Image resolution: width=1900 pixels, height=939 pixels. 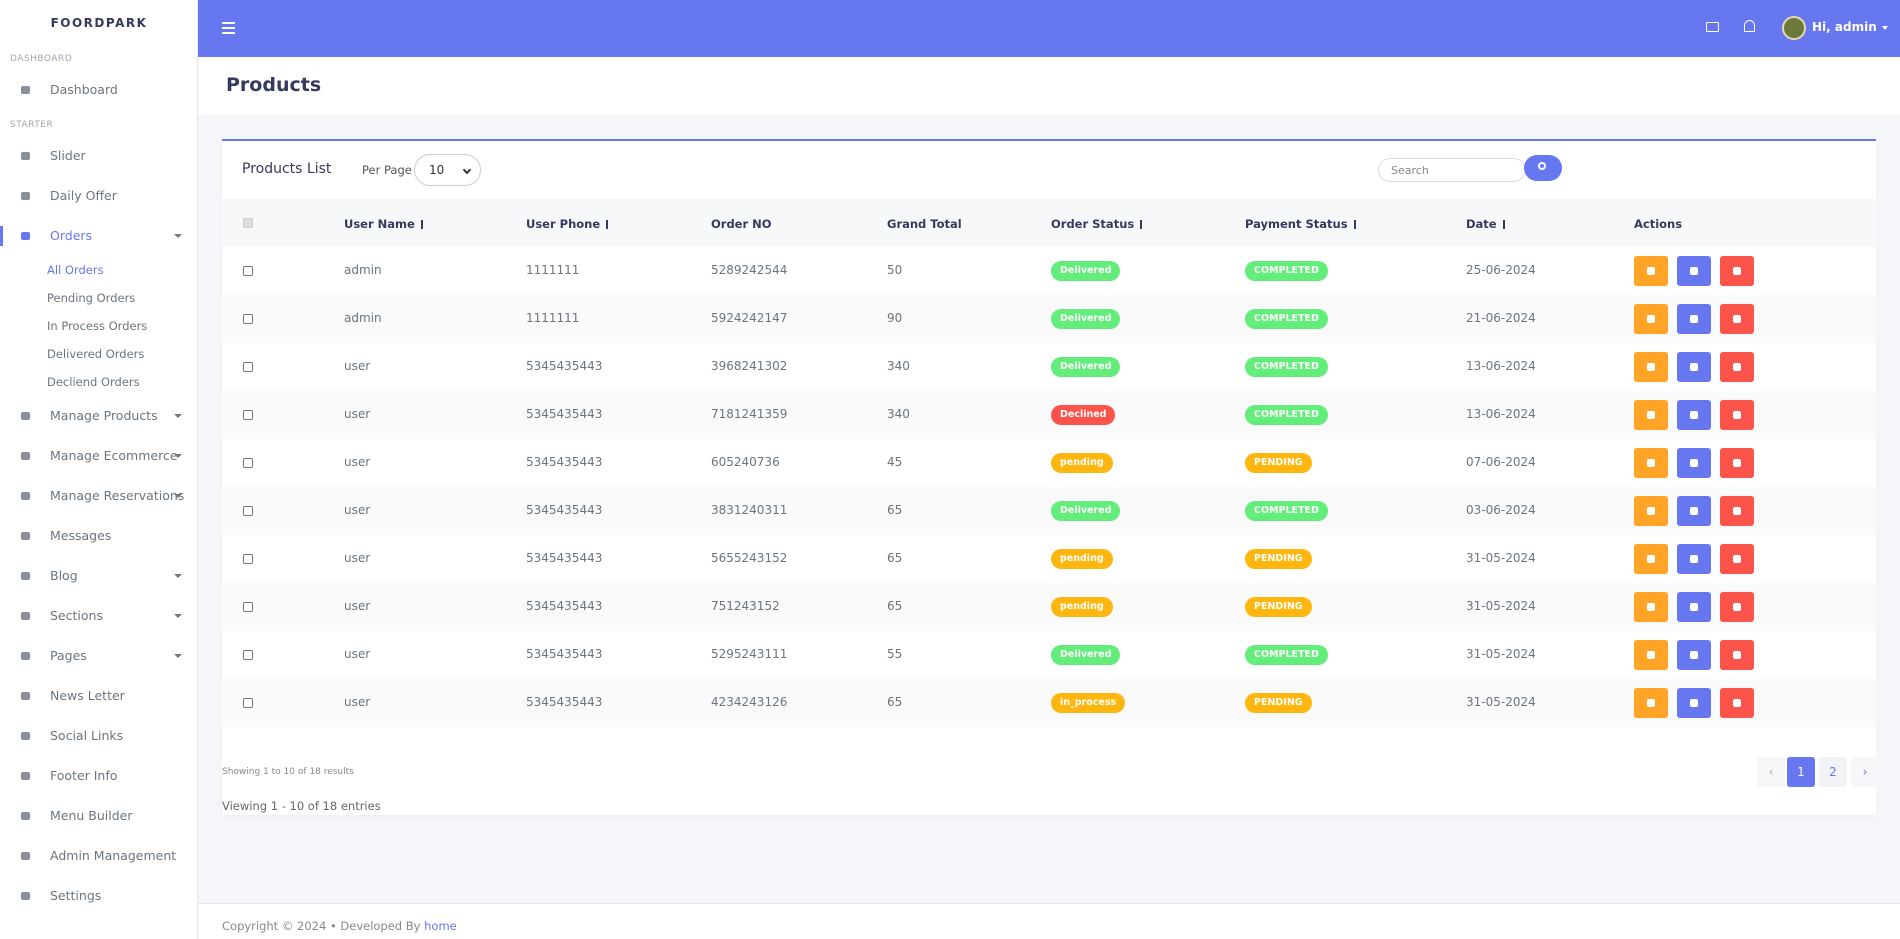 What do you see at coordinates (99, 656) in the screenshot?
I see `menu-item: Pages` at bounding box center [99, 656].